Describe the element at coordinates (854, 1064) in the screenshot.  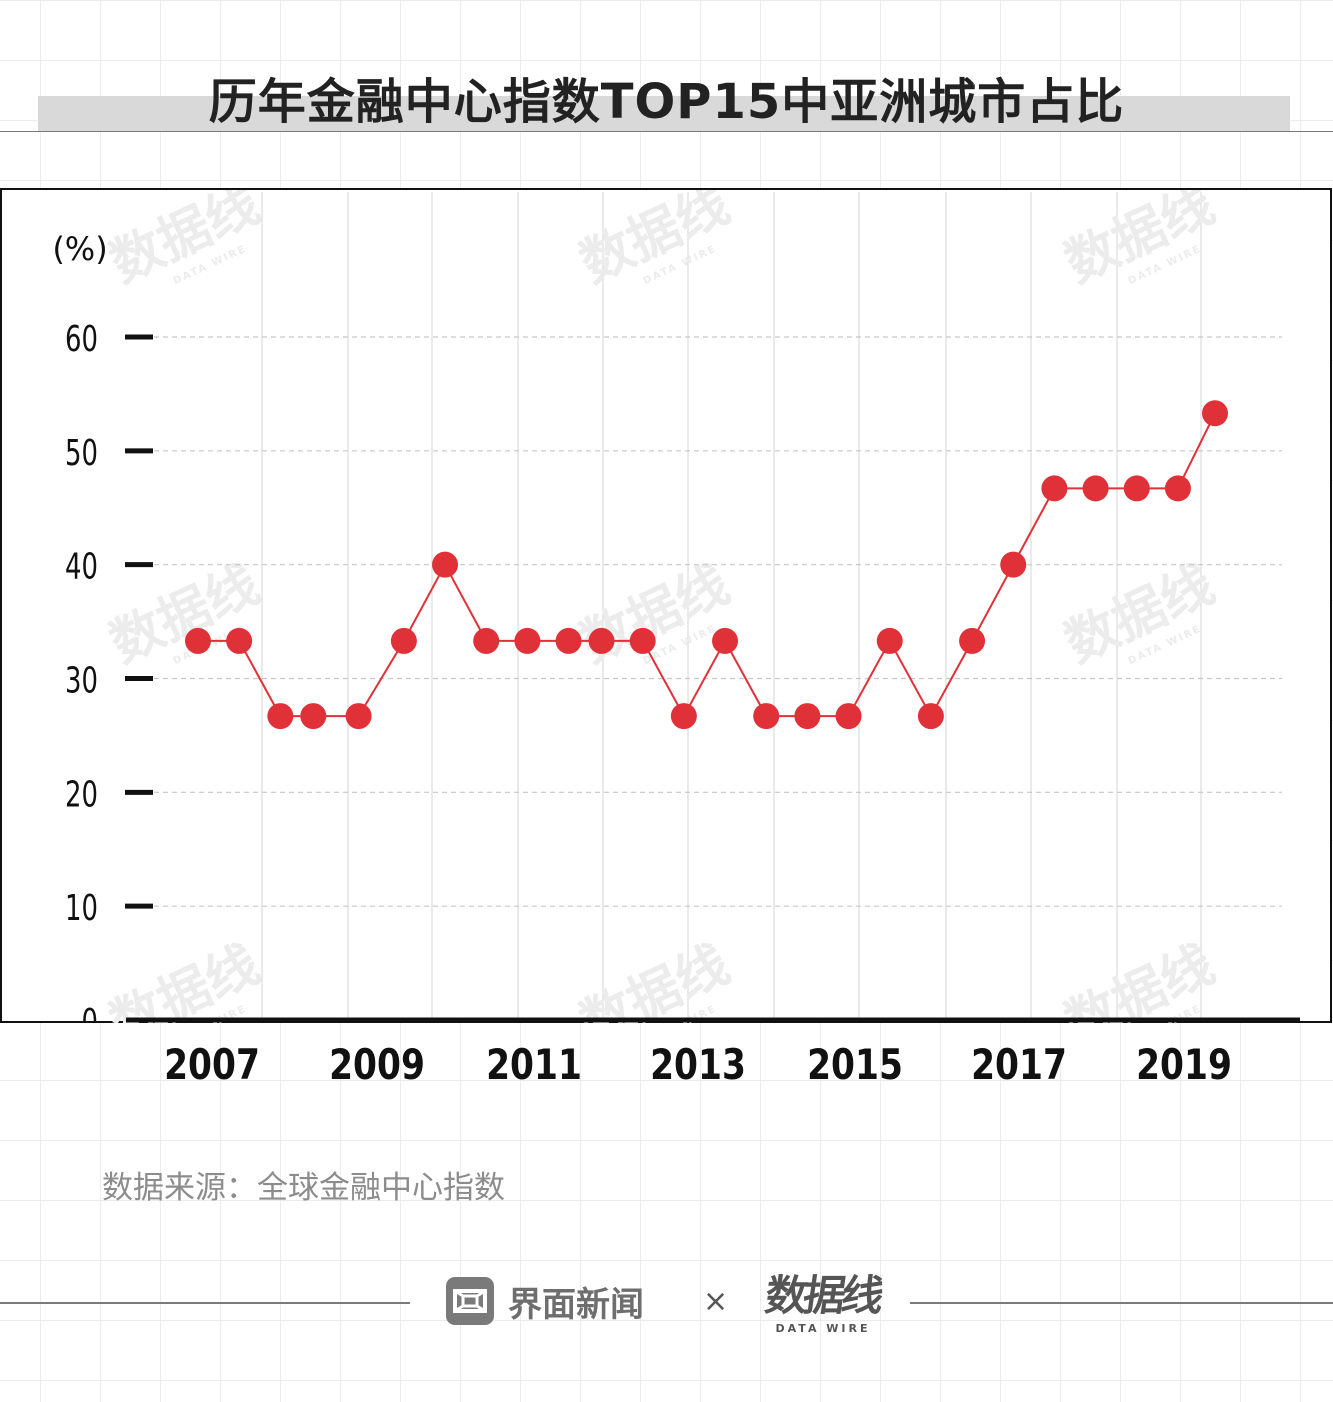
I see `x-tick-label: 2015` at that location.